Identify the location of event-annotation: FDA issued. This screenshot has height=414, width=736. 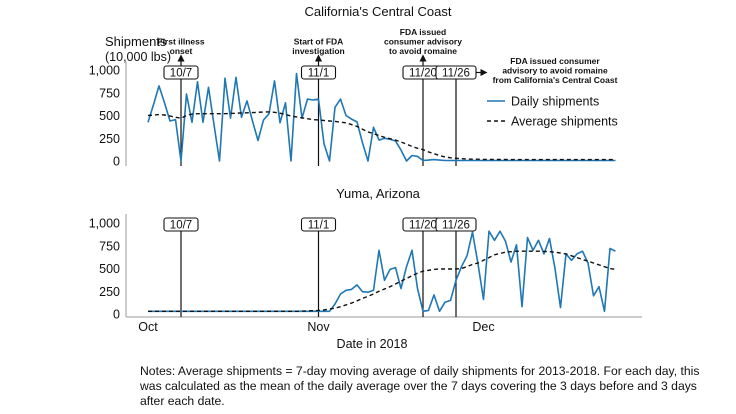
(423, 32).